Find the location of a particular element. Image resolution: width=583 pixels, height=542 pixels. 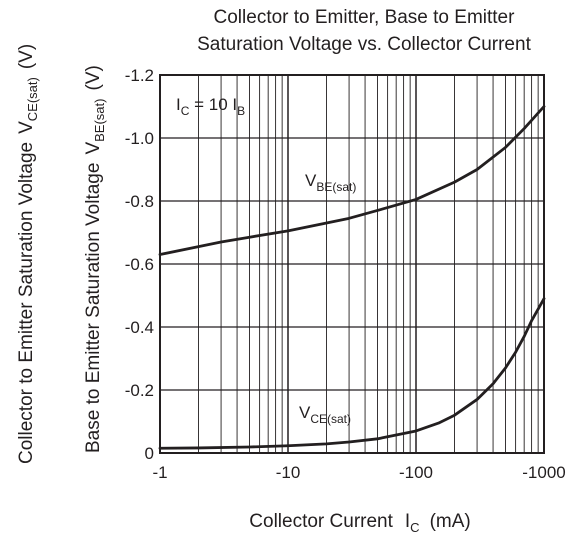

condition-label: IC = 10 IB is located at coordinates (210, 106).